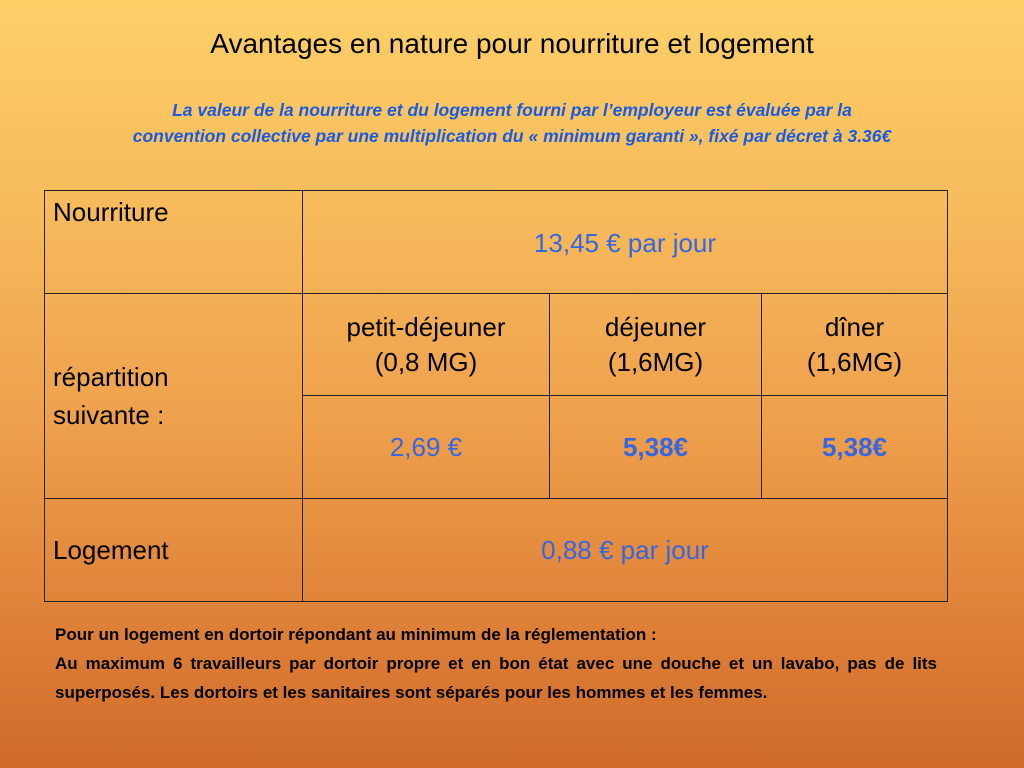  I want to click on table-row-lodging: Logement 0,88 € par jour, so click(496, 550).